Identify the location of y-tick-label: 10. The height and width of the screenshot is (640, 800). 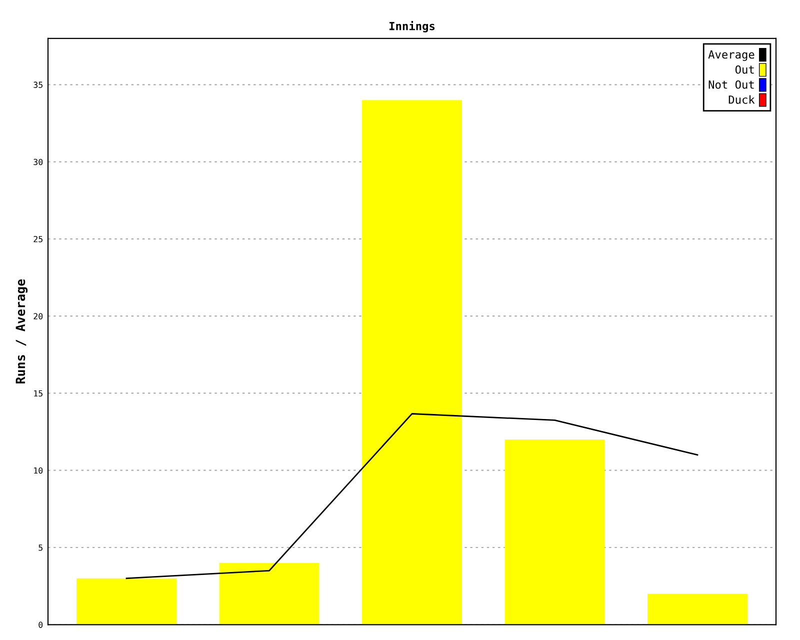
(38, 470).